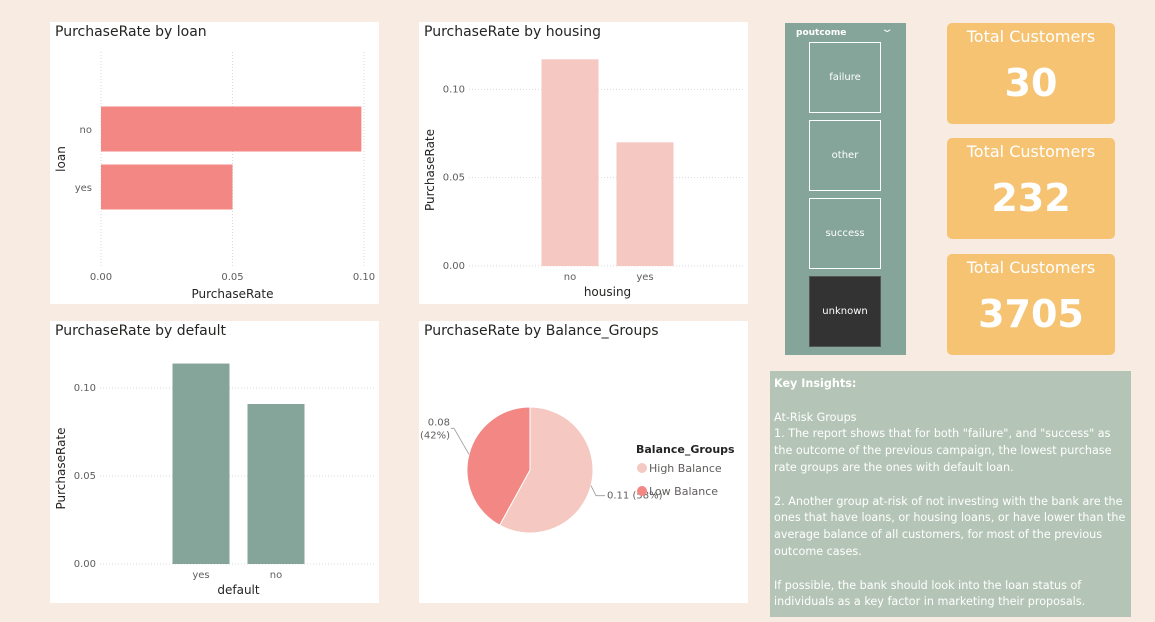 The image size is (1155, 622). Describe the element at coordinates (683, 491) in the screenshot. I see `legend-label: Low Balance` at that location.